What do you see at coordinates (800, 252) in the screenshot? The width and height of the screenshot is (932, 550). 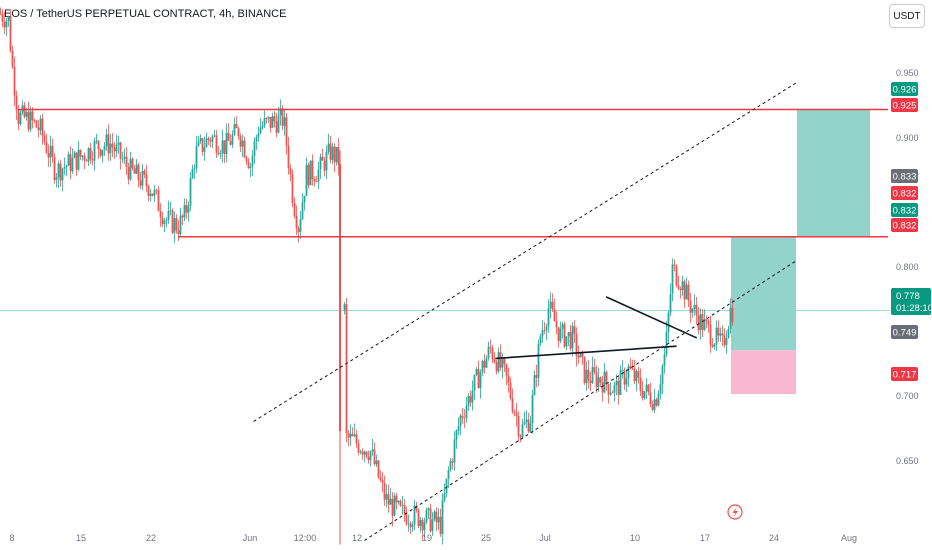 I see `position-zones` at bounding box center [800, 252].